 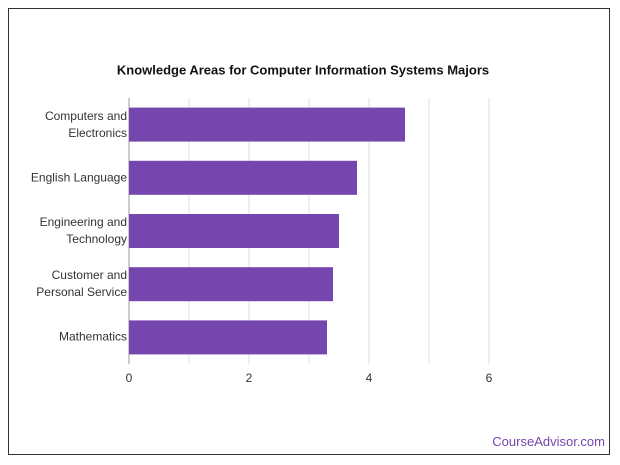 What do you see at coordinates (548, 441) in the screenshot?
I see `source: CourseAdvisor.com` at bounding box center [548, 441].